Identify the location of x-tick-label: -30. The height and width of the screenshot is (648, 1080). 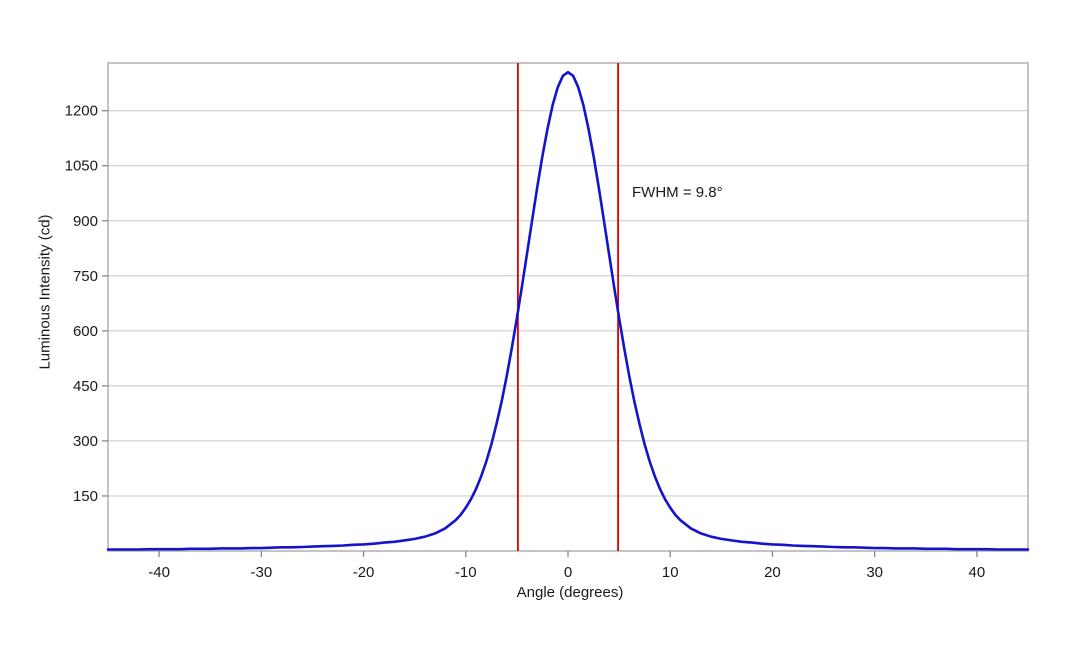
(261, 572).